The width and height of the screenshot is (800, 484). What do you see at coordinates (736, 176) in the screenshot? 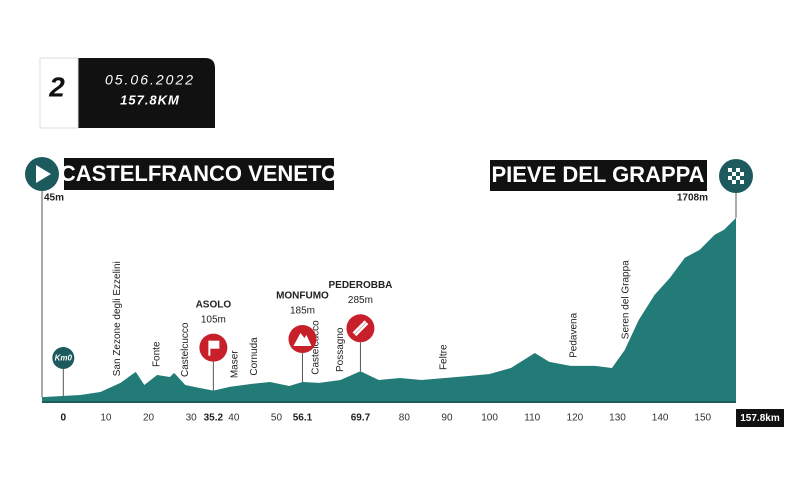
I see `finish-checker` at bounding box center [736, 176].